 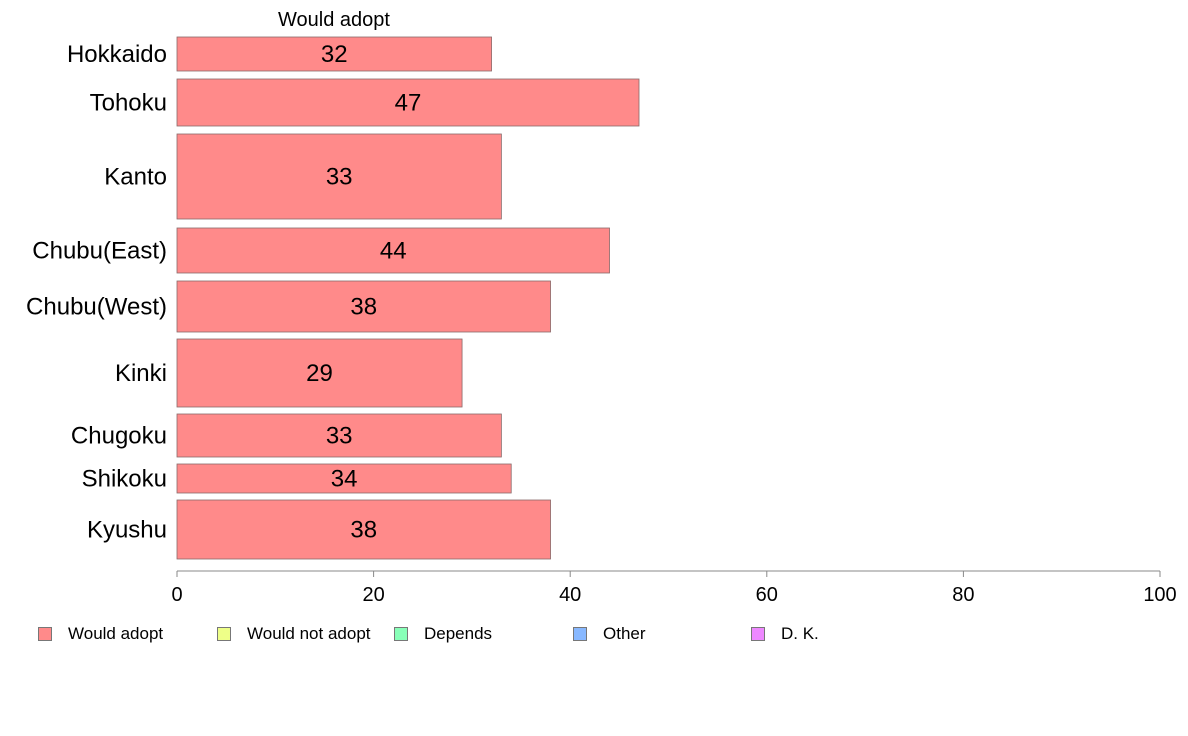 I want to click on legend-item: Depends, so click(x=443, y=634).